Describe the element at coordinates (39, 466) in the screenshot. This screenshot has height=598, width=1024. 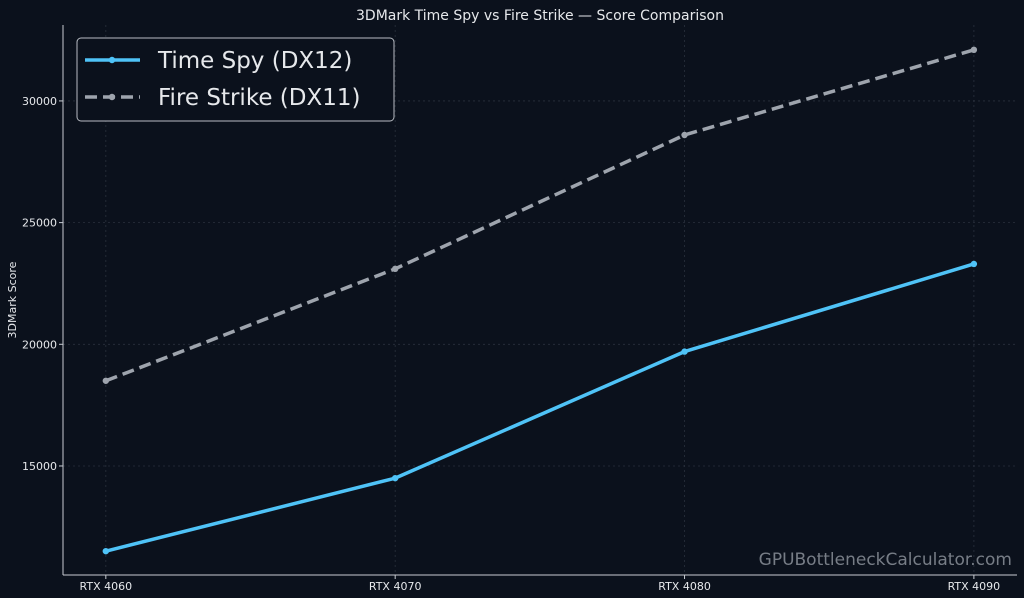
I see `y-tick-label: 15000` at that location.